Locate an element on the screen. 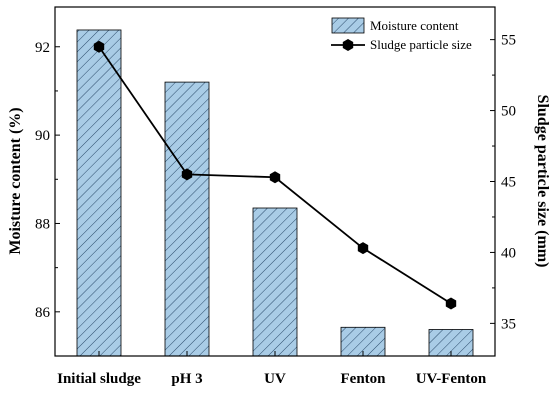  right-tick-label: 50 is located at coordinates (508, 112).